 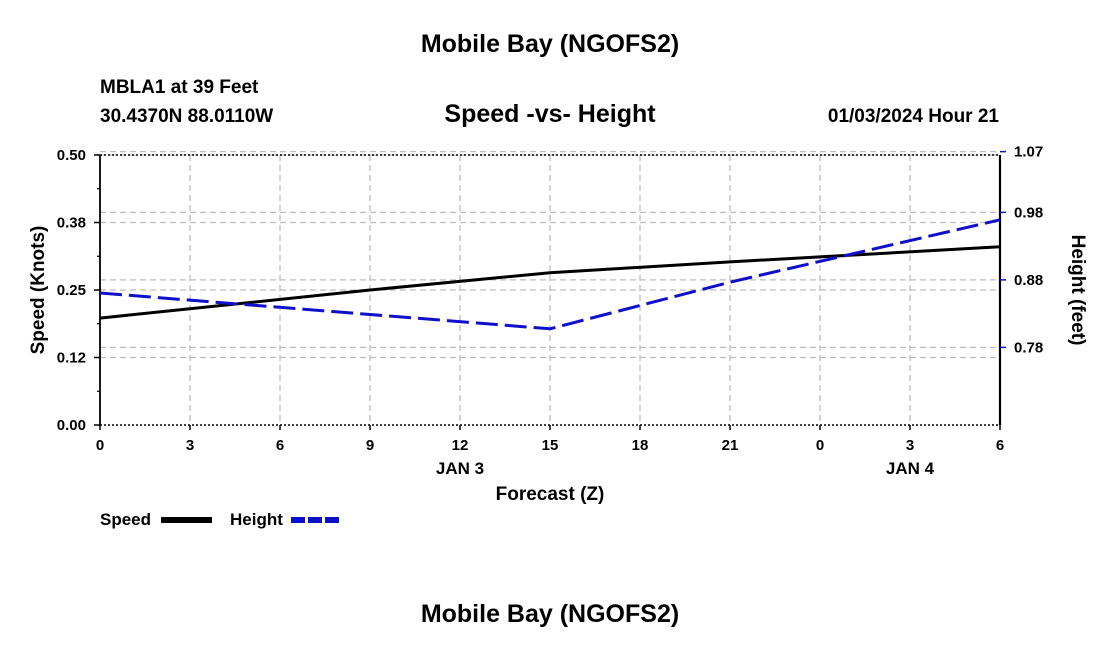 What do you see at coordinates (550, 614) in the screenshot?
I see `footer-title: Mobile Bay (NGOFS2)` at bounding box center [550, 614].